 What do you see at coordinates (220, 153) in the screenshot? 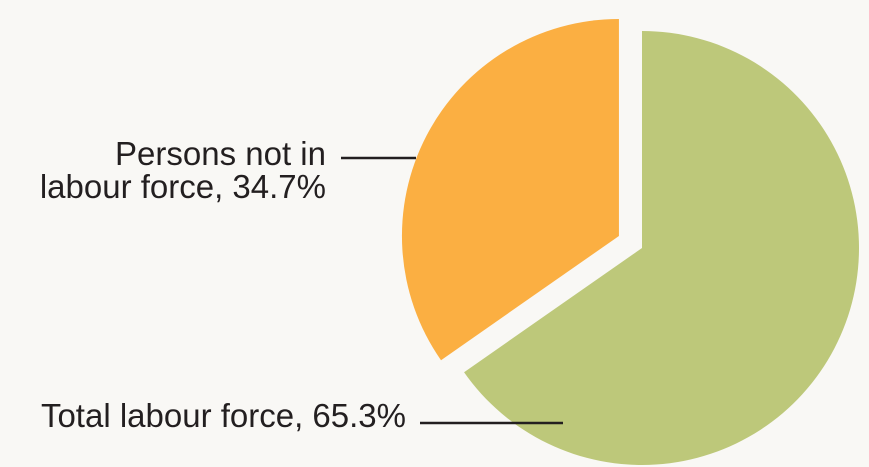
I see `slice-label-line: Persons not in` at bounding box center [220, 153].